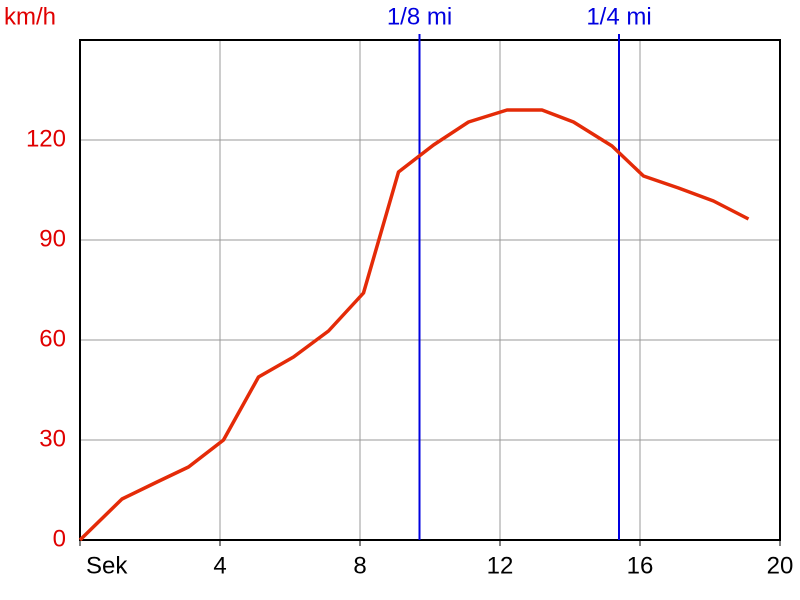  Describe the element at coordinates (359, 565) in the screenshot. I see `x-tick-label: 8` at that location.